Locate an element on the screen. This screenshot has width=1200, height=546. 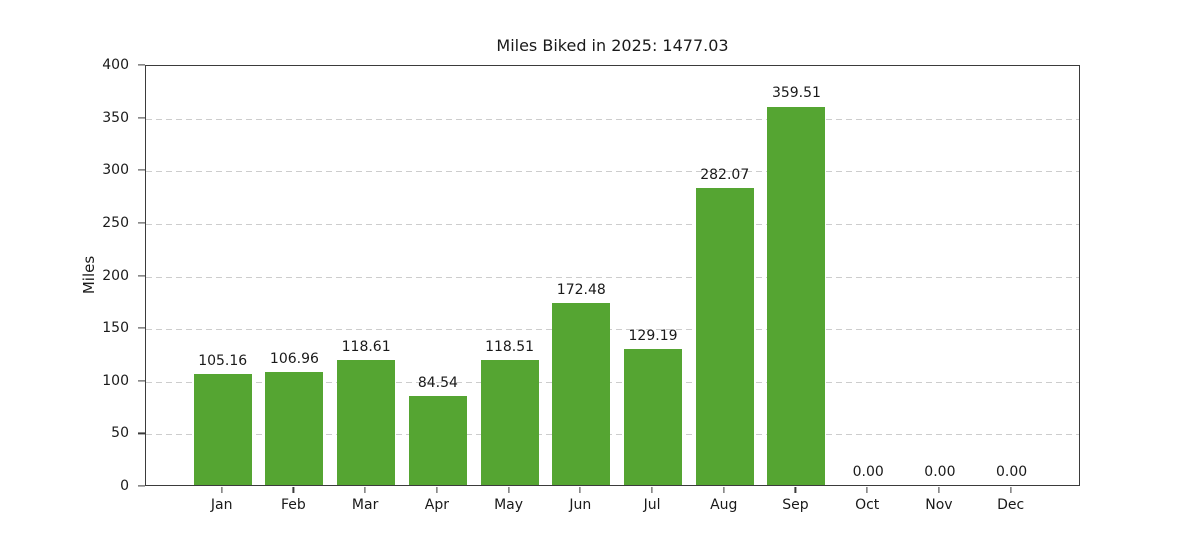
y-tick-label-150: 150 is located at coordinates (115, 328).